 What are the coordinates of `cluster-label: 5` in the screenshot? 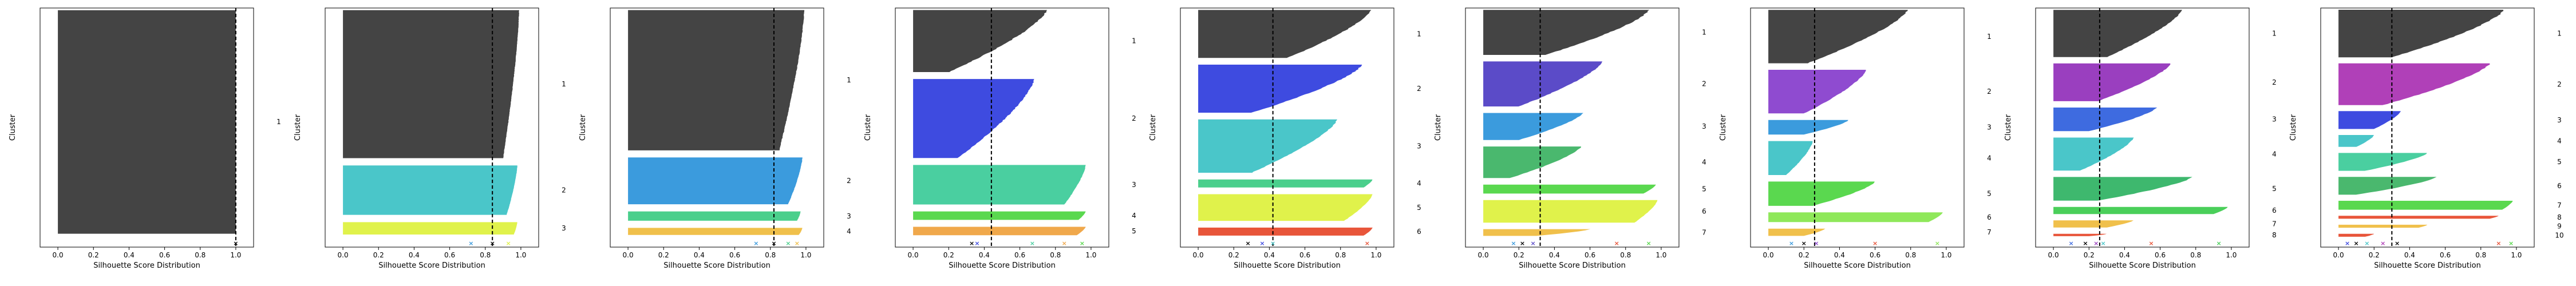 It's located at (2559, 162).